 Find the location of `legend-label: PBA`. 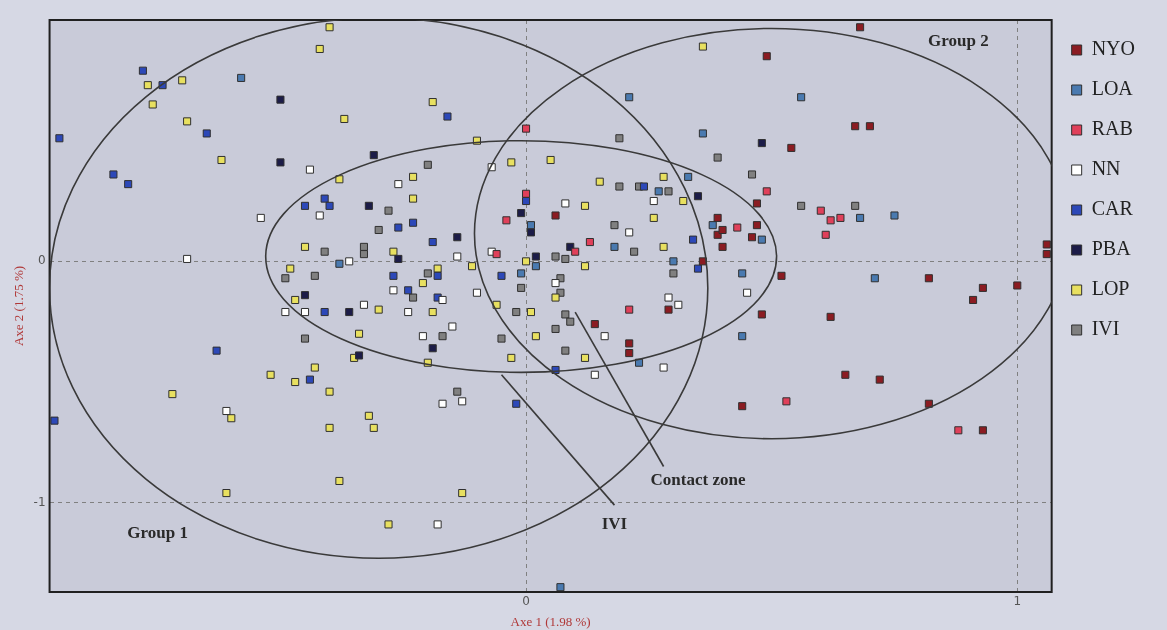

legend-label: PBA is located at coordinates (1111, 248).